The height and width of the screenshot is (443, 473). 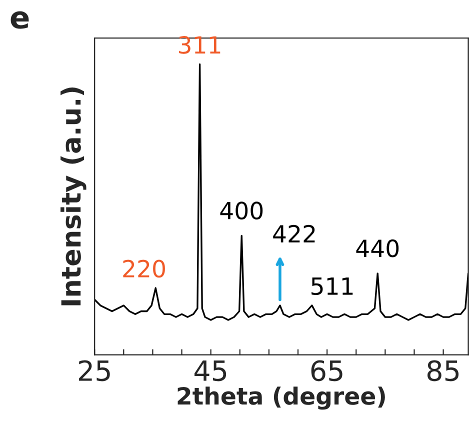 What do you see at coordinates (210, 371) in the screenshot?
I see `x-tick-label: 45` at bounding box center [210, 371].